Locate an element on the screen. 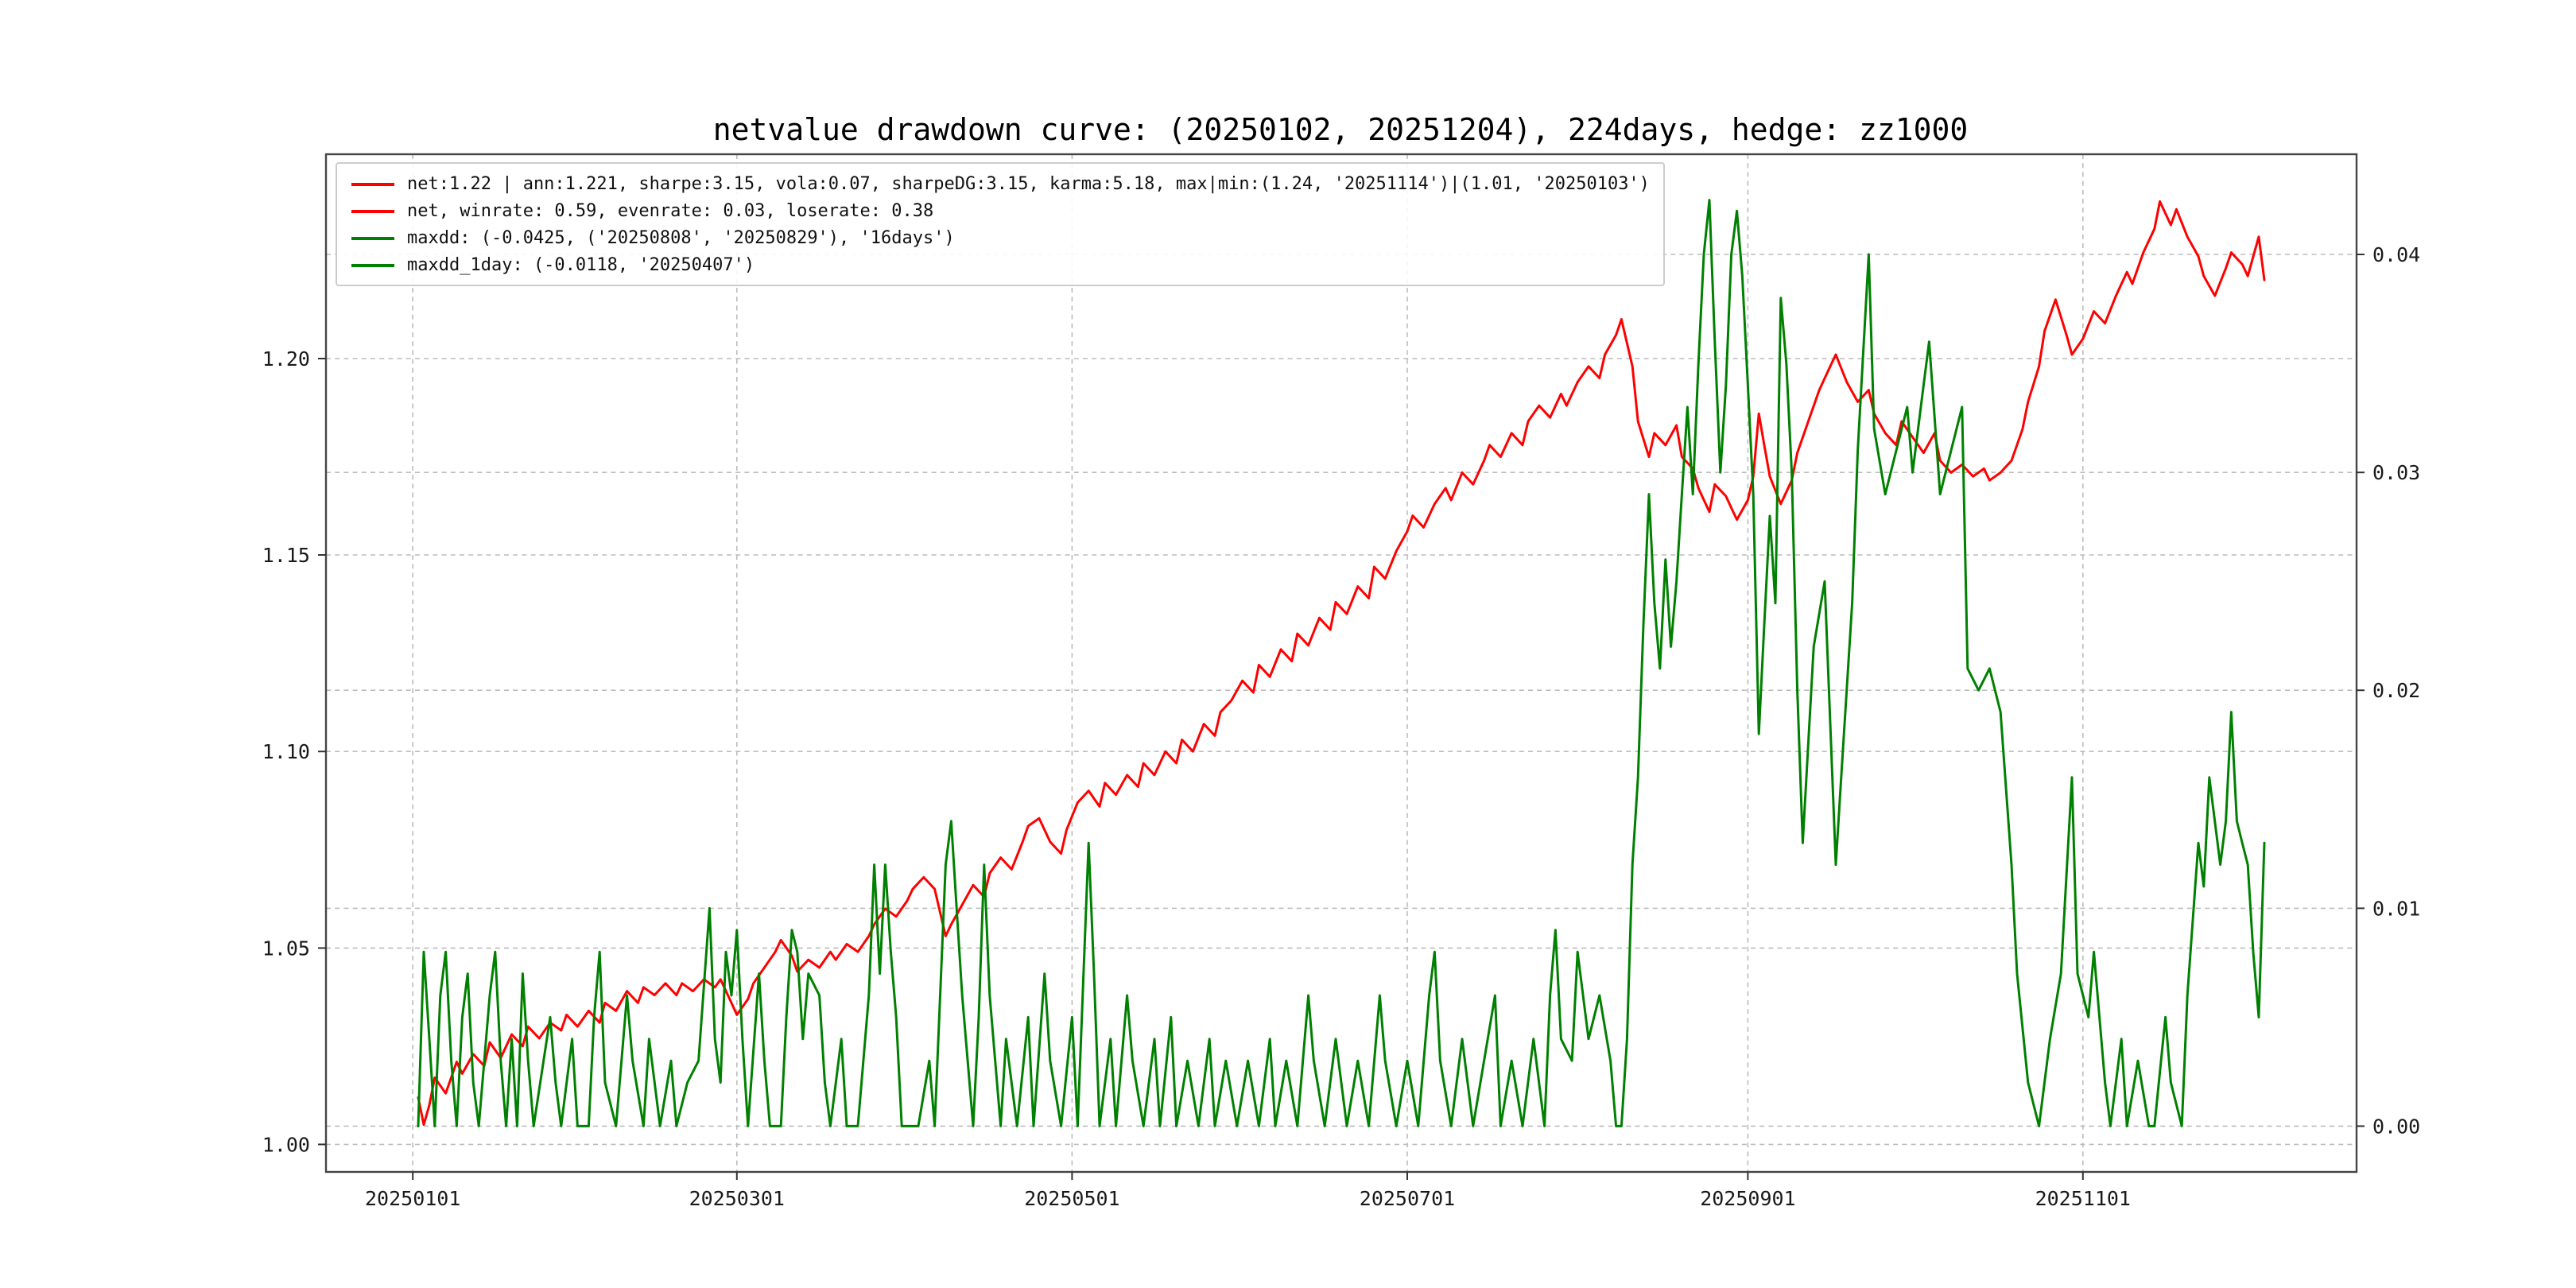 This screenshot has width=2576, height=1288. left-tick-label: 1.20 is located at coordinates (286, 359).